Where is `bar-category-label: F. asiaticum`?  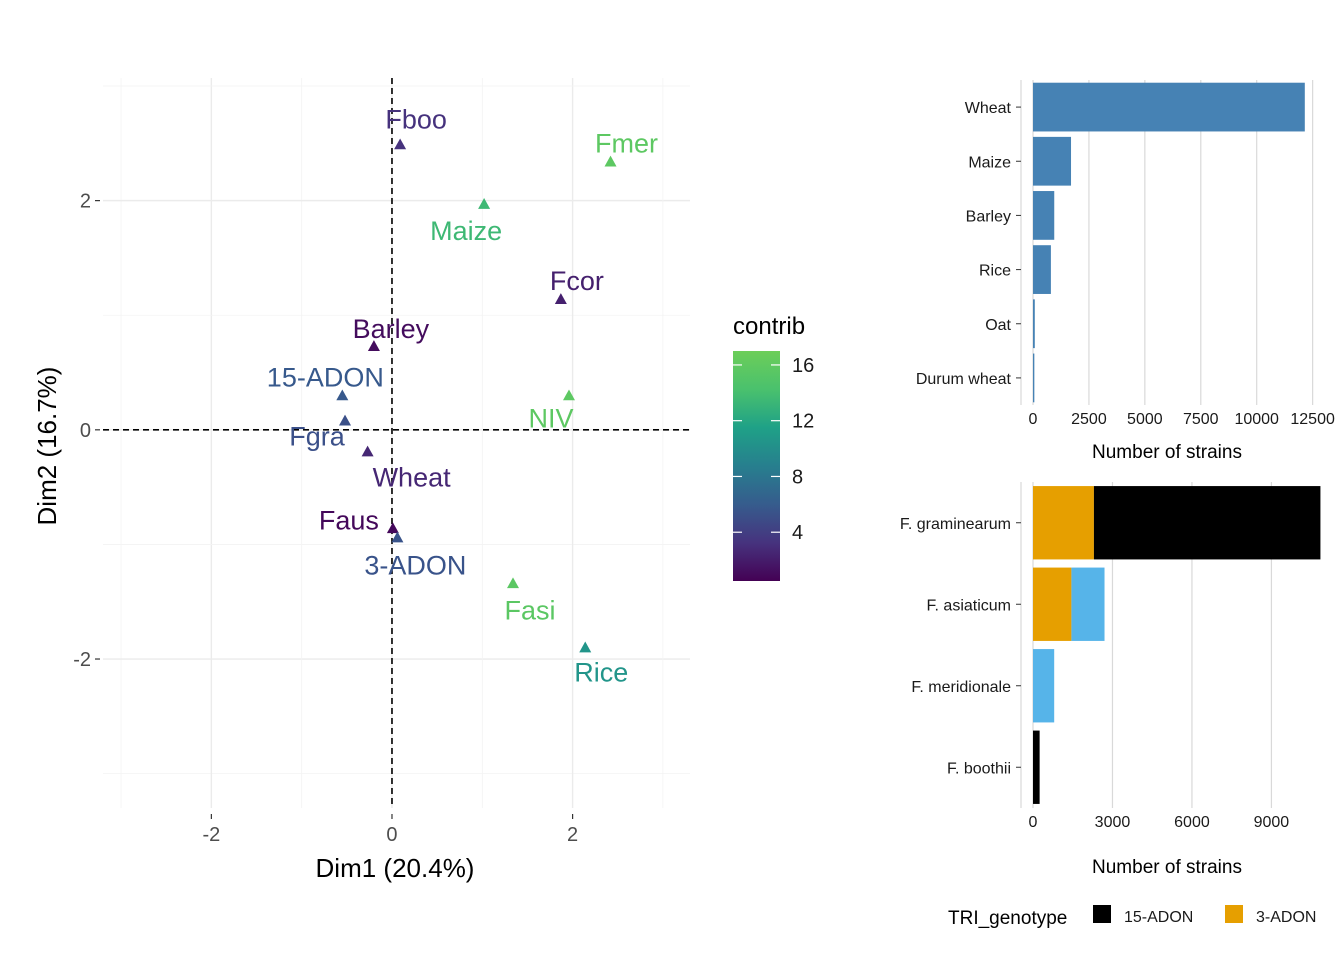 bar-category-label: F. asiaticum is located at coordinates (969, 605).